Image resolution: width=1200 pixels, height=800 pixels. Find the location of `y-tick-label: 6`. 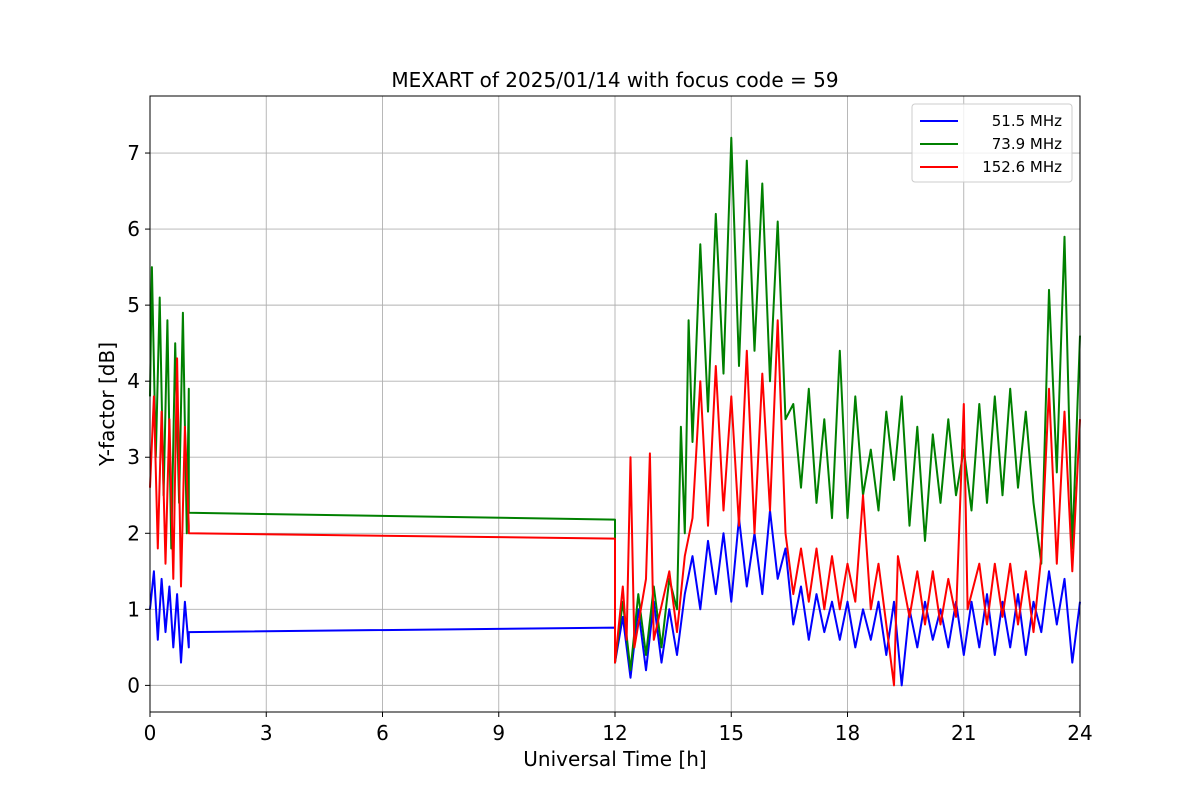

y-tick-label: 6 is located at coordinates (133, 229).